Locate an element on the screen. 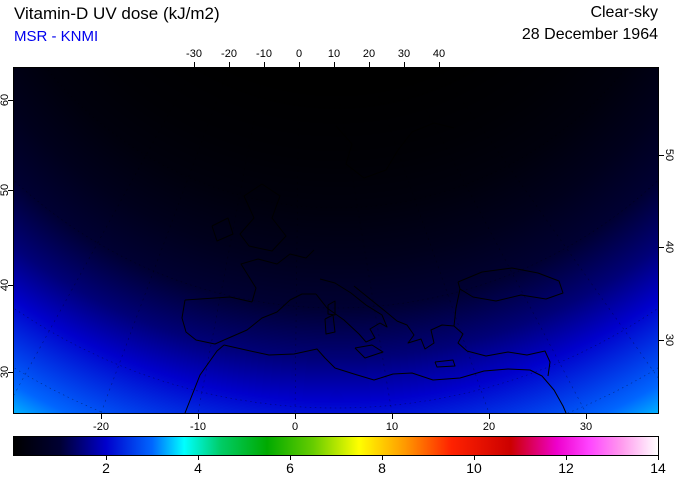 This screenshot has width=678, height=480. coastline-crete is located at coordinates (445, 363).